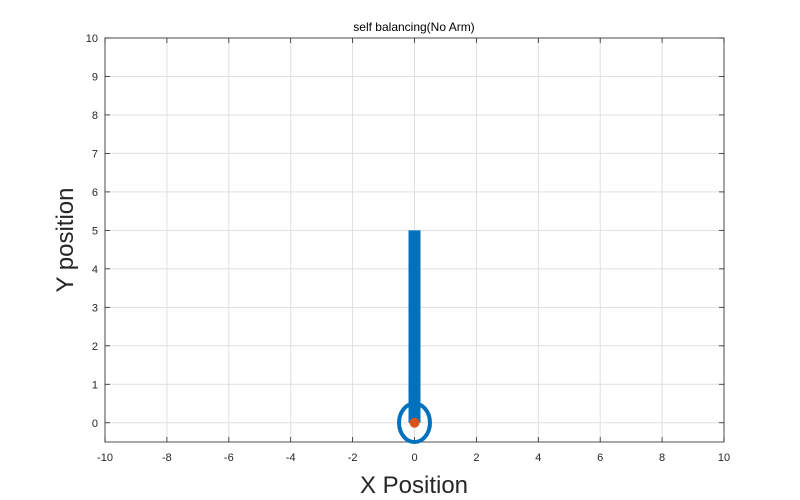  What do you see at coordinates (95, 424) in the screenshot?
I see `y-tick-label: 0` at bounding box center [95, 424].